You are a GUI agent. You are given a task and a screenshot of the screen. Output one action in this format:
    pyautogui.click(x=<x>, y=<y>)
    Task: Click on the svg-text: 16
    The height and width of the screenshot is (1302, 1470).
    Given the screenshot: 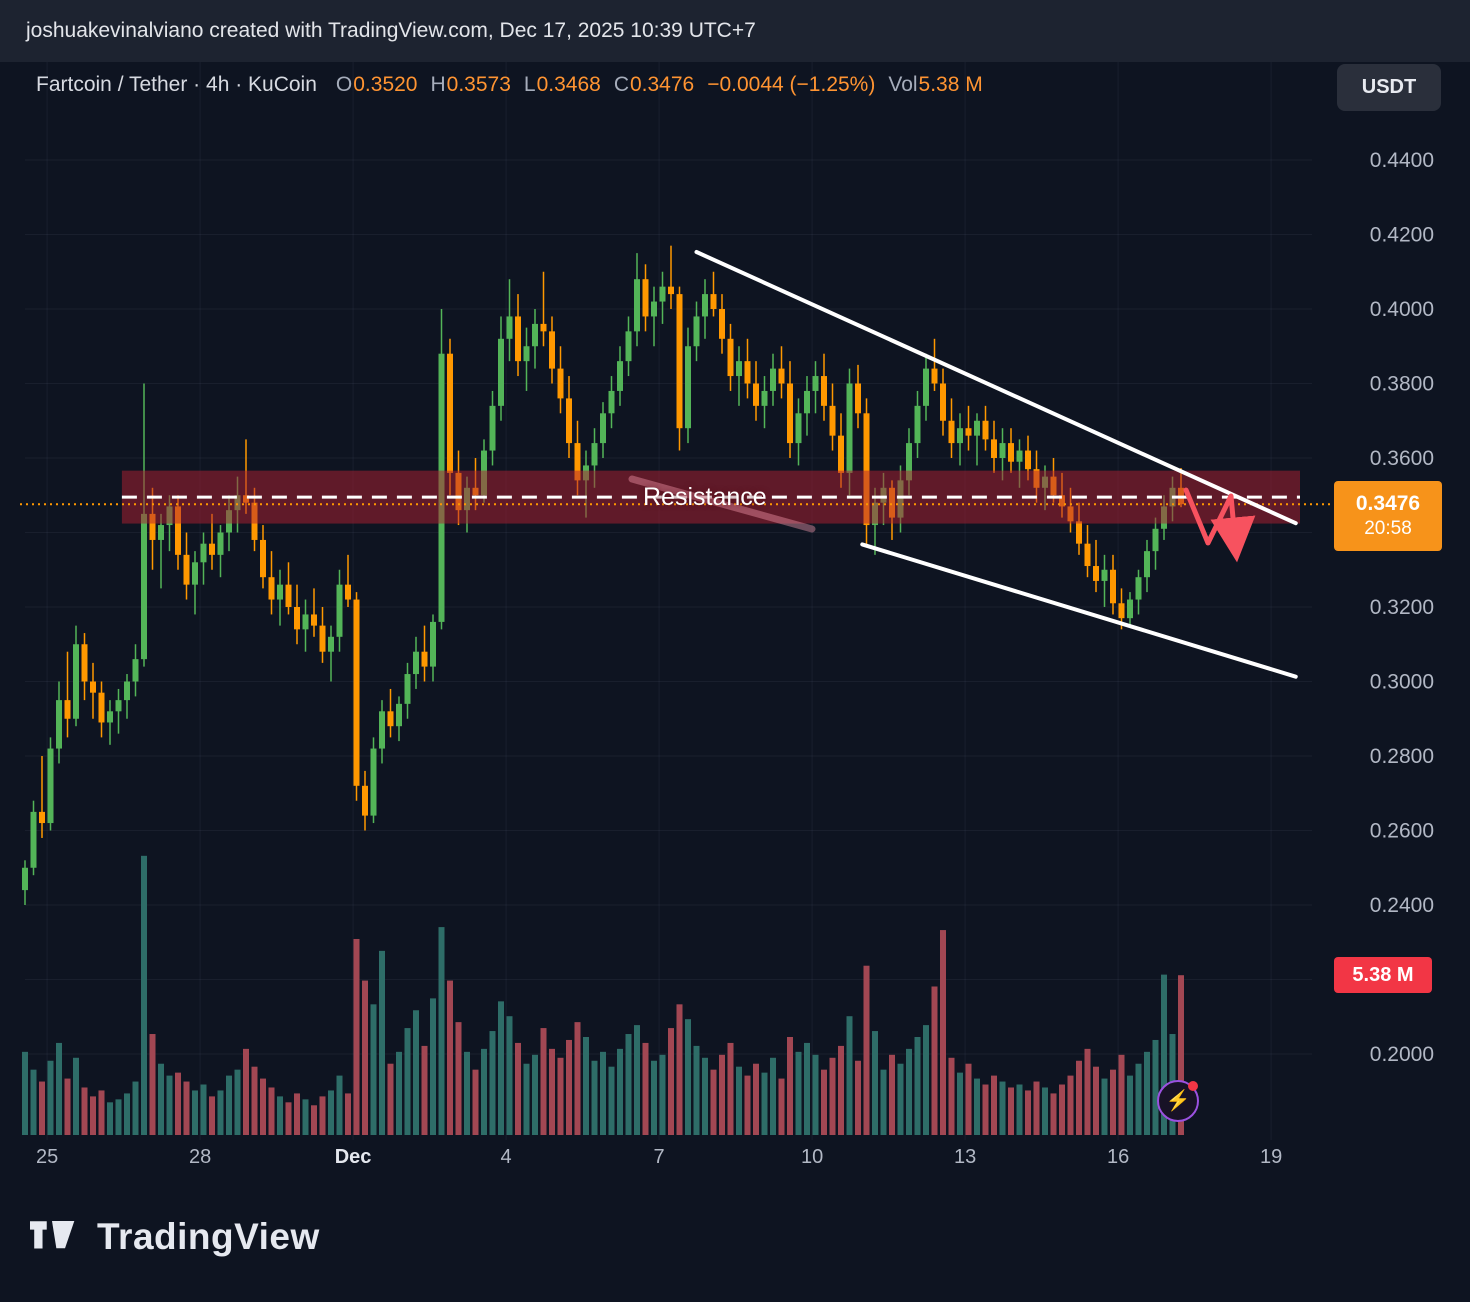 What is the action you would take?
    pyautogui.click(x=1118, y=1157)
    